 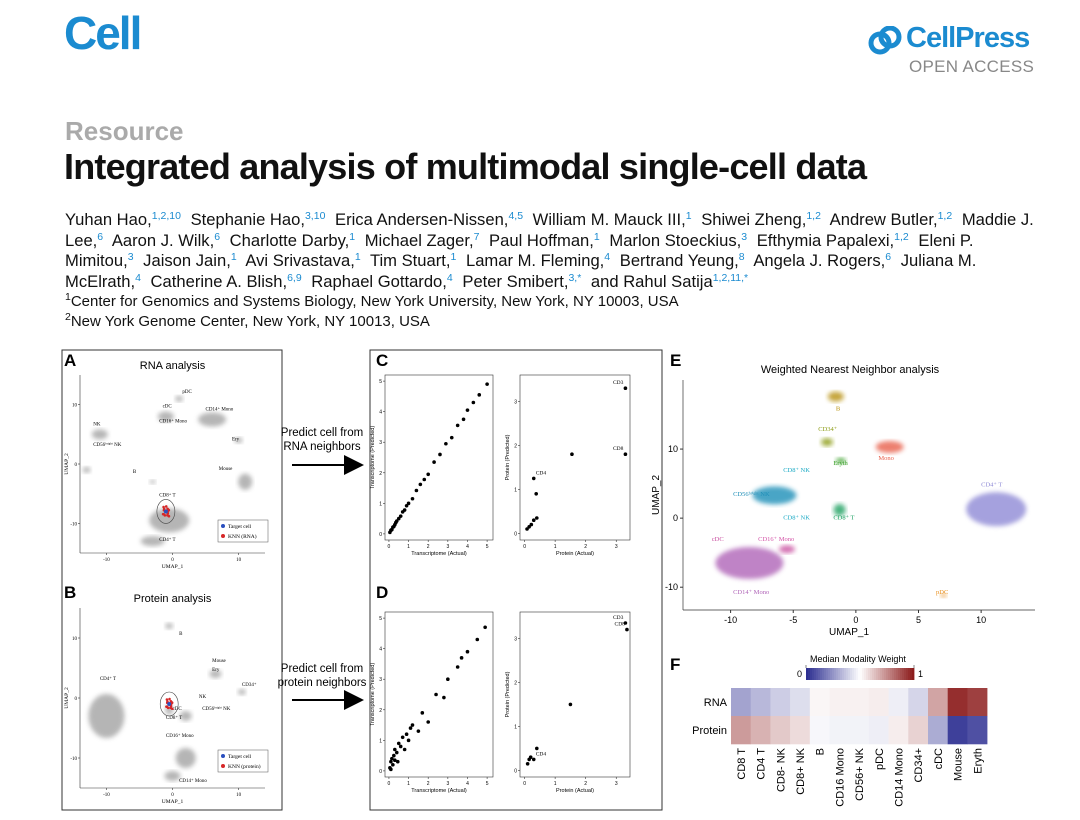 What do you see at coordinates (187, 260) in the screenshot?
I see `author-name: Jaison Jain,` at bounding box center [187, 260].